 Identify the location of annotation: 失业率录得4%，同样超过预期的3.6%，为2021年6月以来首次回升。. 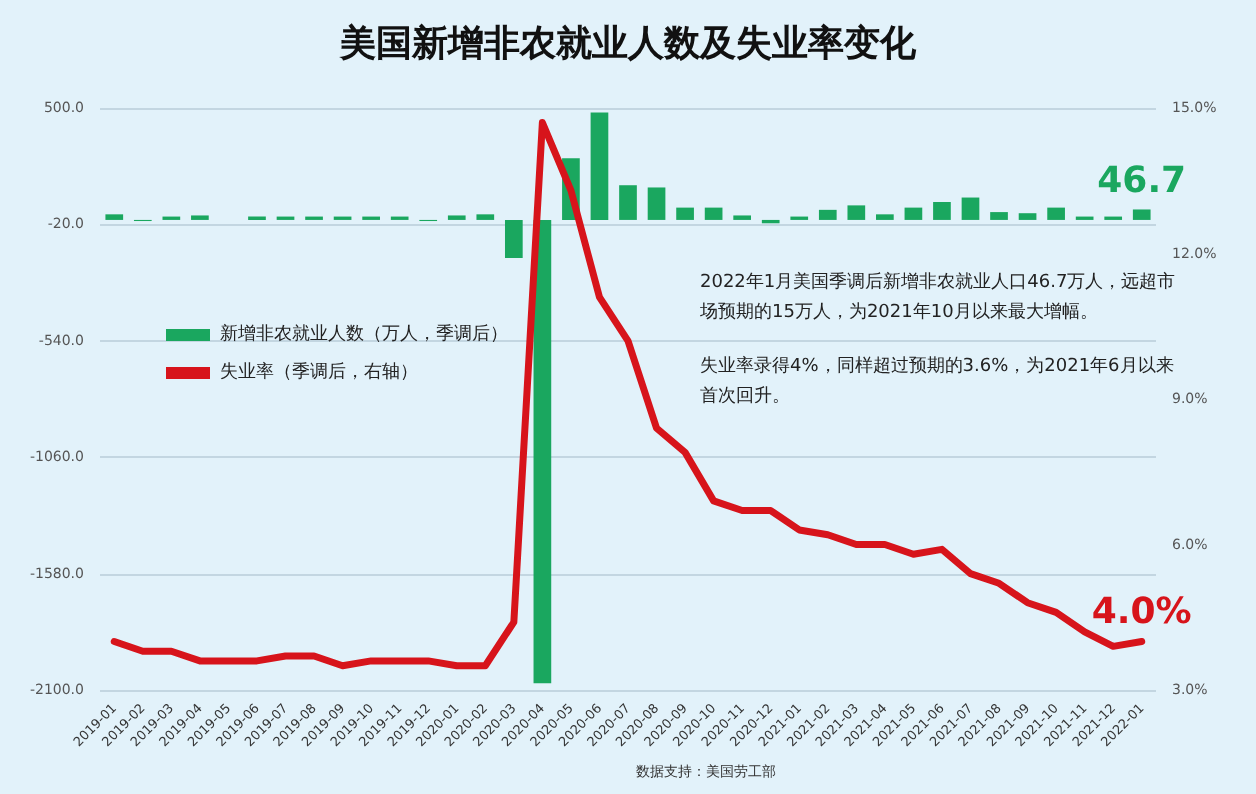
(937, 381).